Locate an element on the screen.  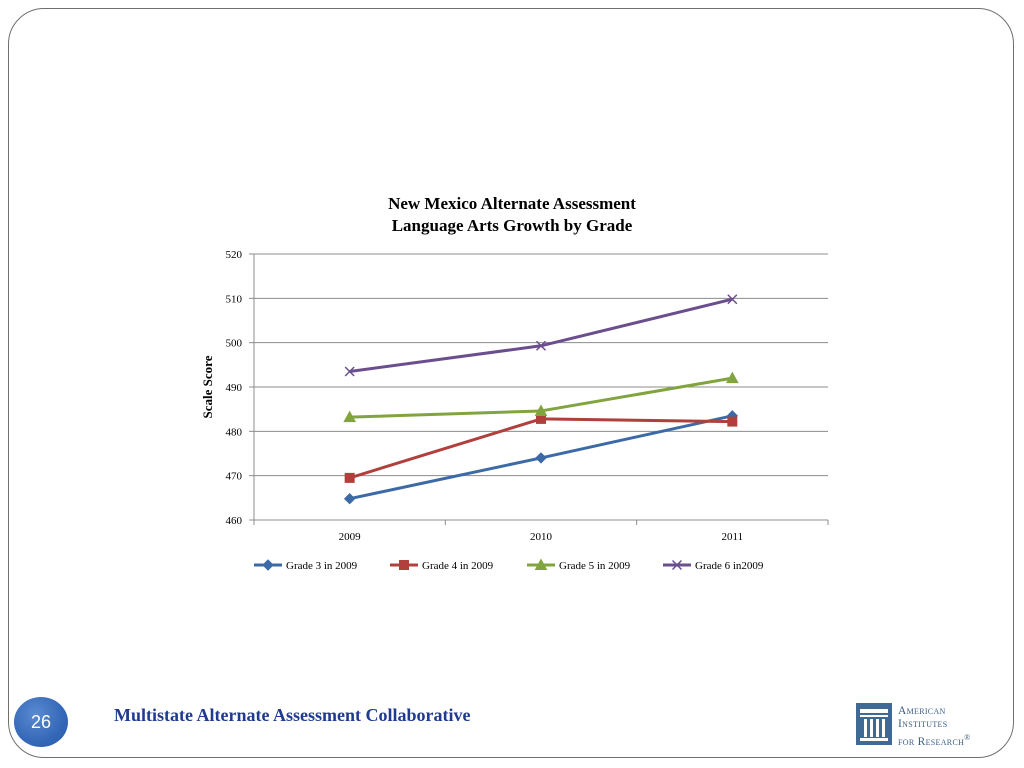
y-tick-label: 460 is located at coordinates (234, 521).